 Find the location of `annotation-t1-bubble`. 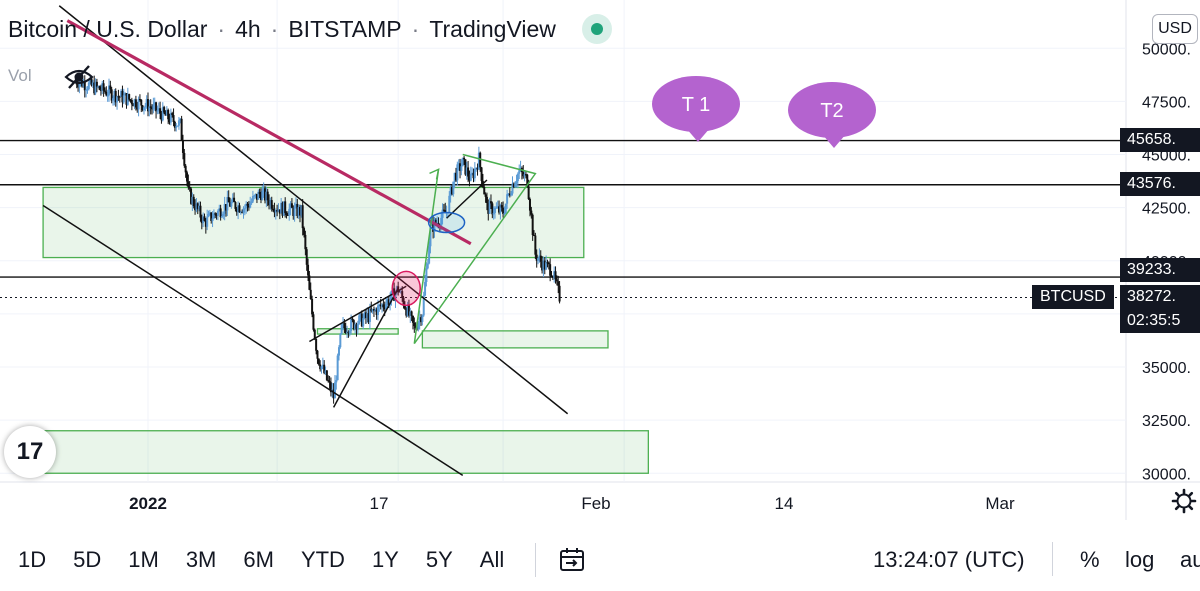

annotation-t1-bubble is located at coordinates (696, 104).